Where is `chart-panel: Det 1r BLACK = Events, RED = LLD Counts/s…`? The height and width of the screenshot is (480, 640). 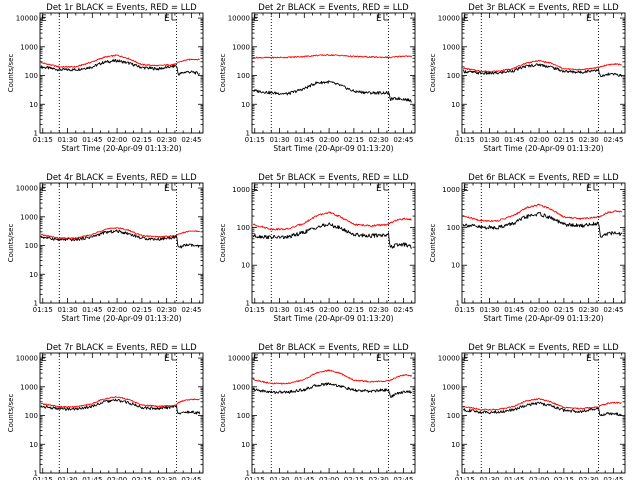 chart-panel: Det 1r BLACK = Events, RED = LLD Counts/s… is located at coordinates (105, 78).